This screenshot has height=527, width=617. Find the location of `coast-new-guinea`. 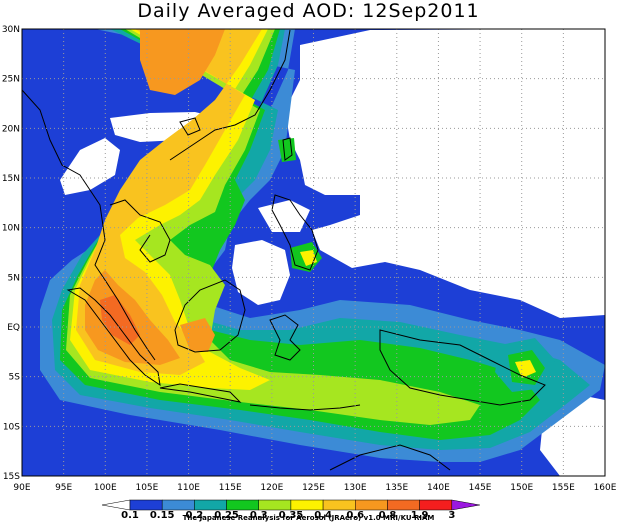

coast-new-guinea is located at coordinates (462, 367).